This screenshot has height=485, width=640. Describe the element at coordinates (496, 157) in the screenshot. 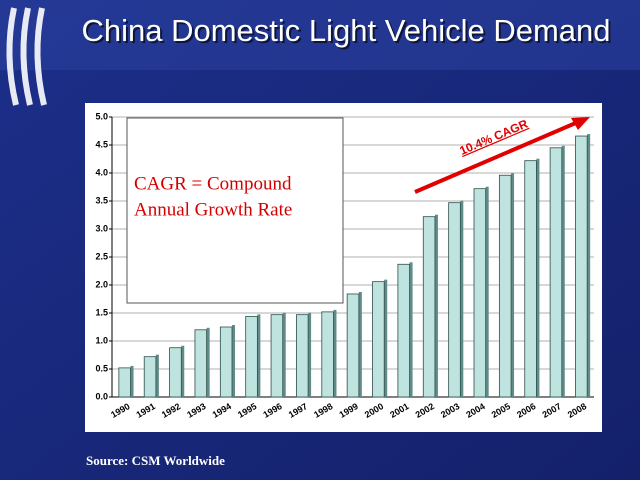

I see `cagr-arrow` at that location.